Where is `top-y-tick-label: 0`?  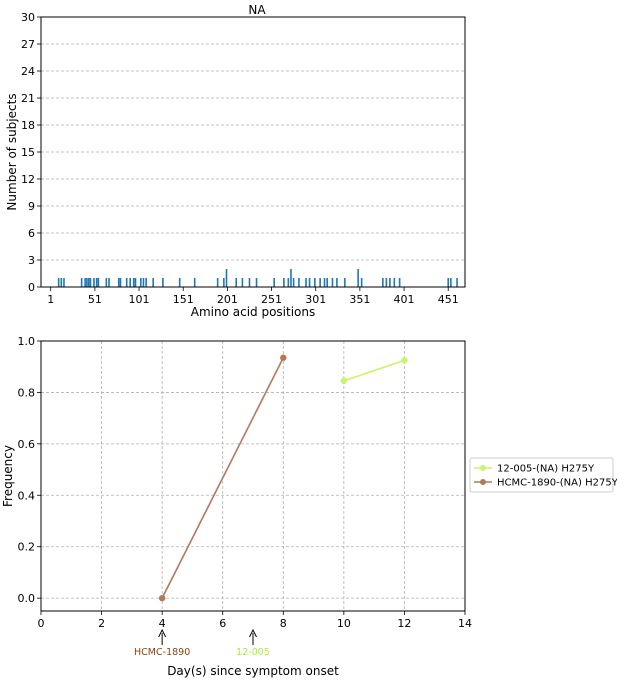 top-y-tick-label: 0 is located at coordinates (31, 287).